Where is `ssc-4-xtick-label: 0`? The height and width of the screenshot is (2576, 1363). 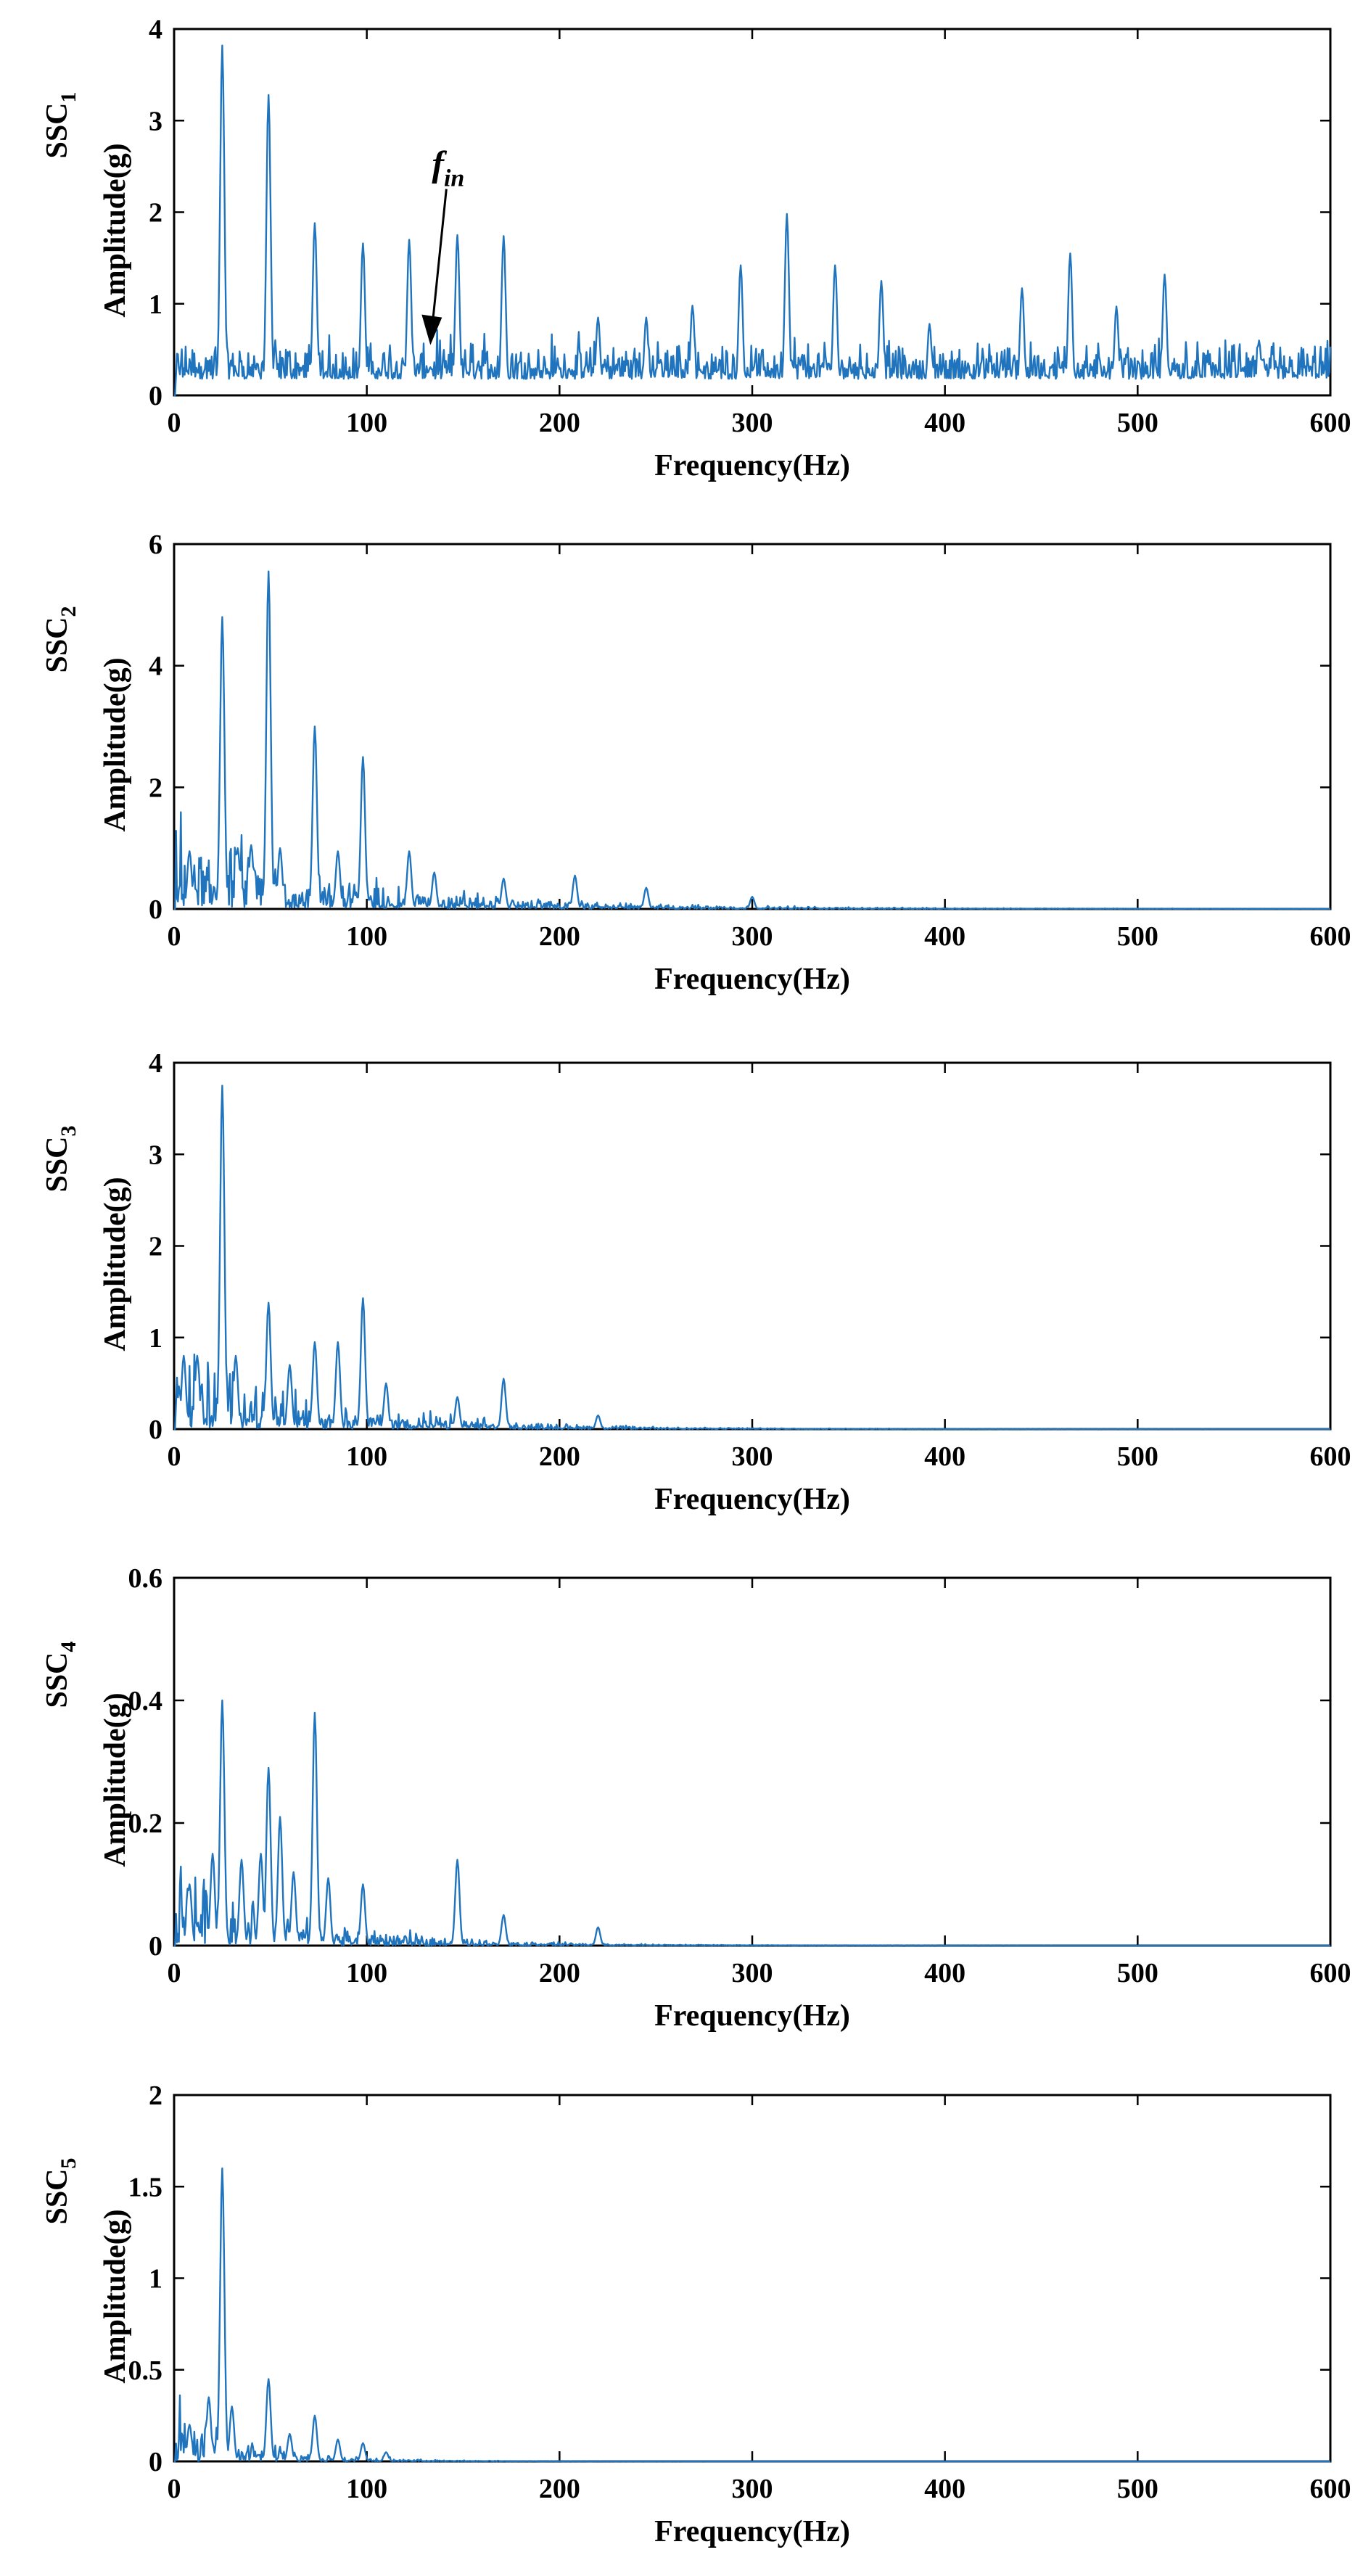
ssc-4-xtick-label: 0 is located at coordinates (174, 1973).